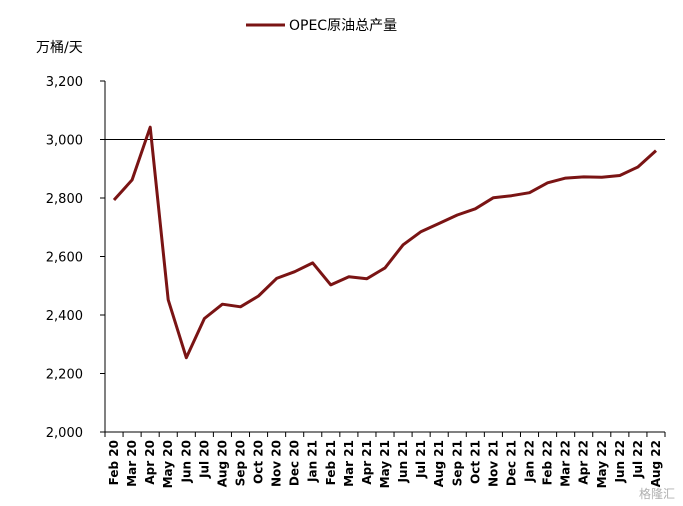 This screenshot has height=506, width=683. What do you see at coordinates (343, 26) in the screenshot?
I see `legend-label: OPEC原油总产量` at bounding box center [343, 26].